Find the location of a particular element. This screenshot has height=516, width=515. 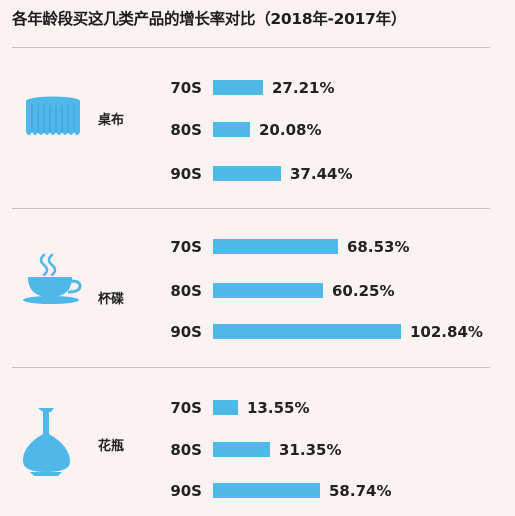

tablecloth-icon is located at coordinates (53, 115).